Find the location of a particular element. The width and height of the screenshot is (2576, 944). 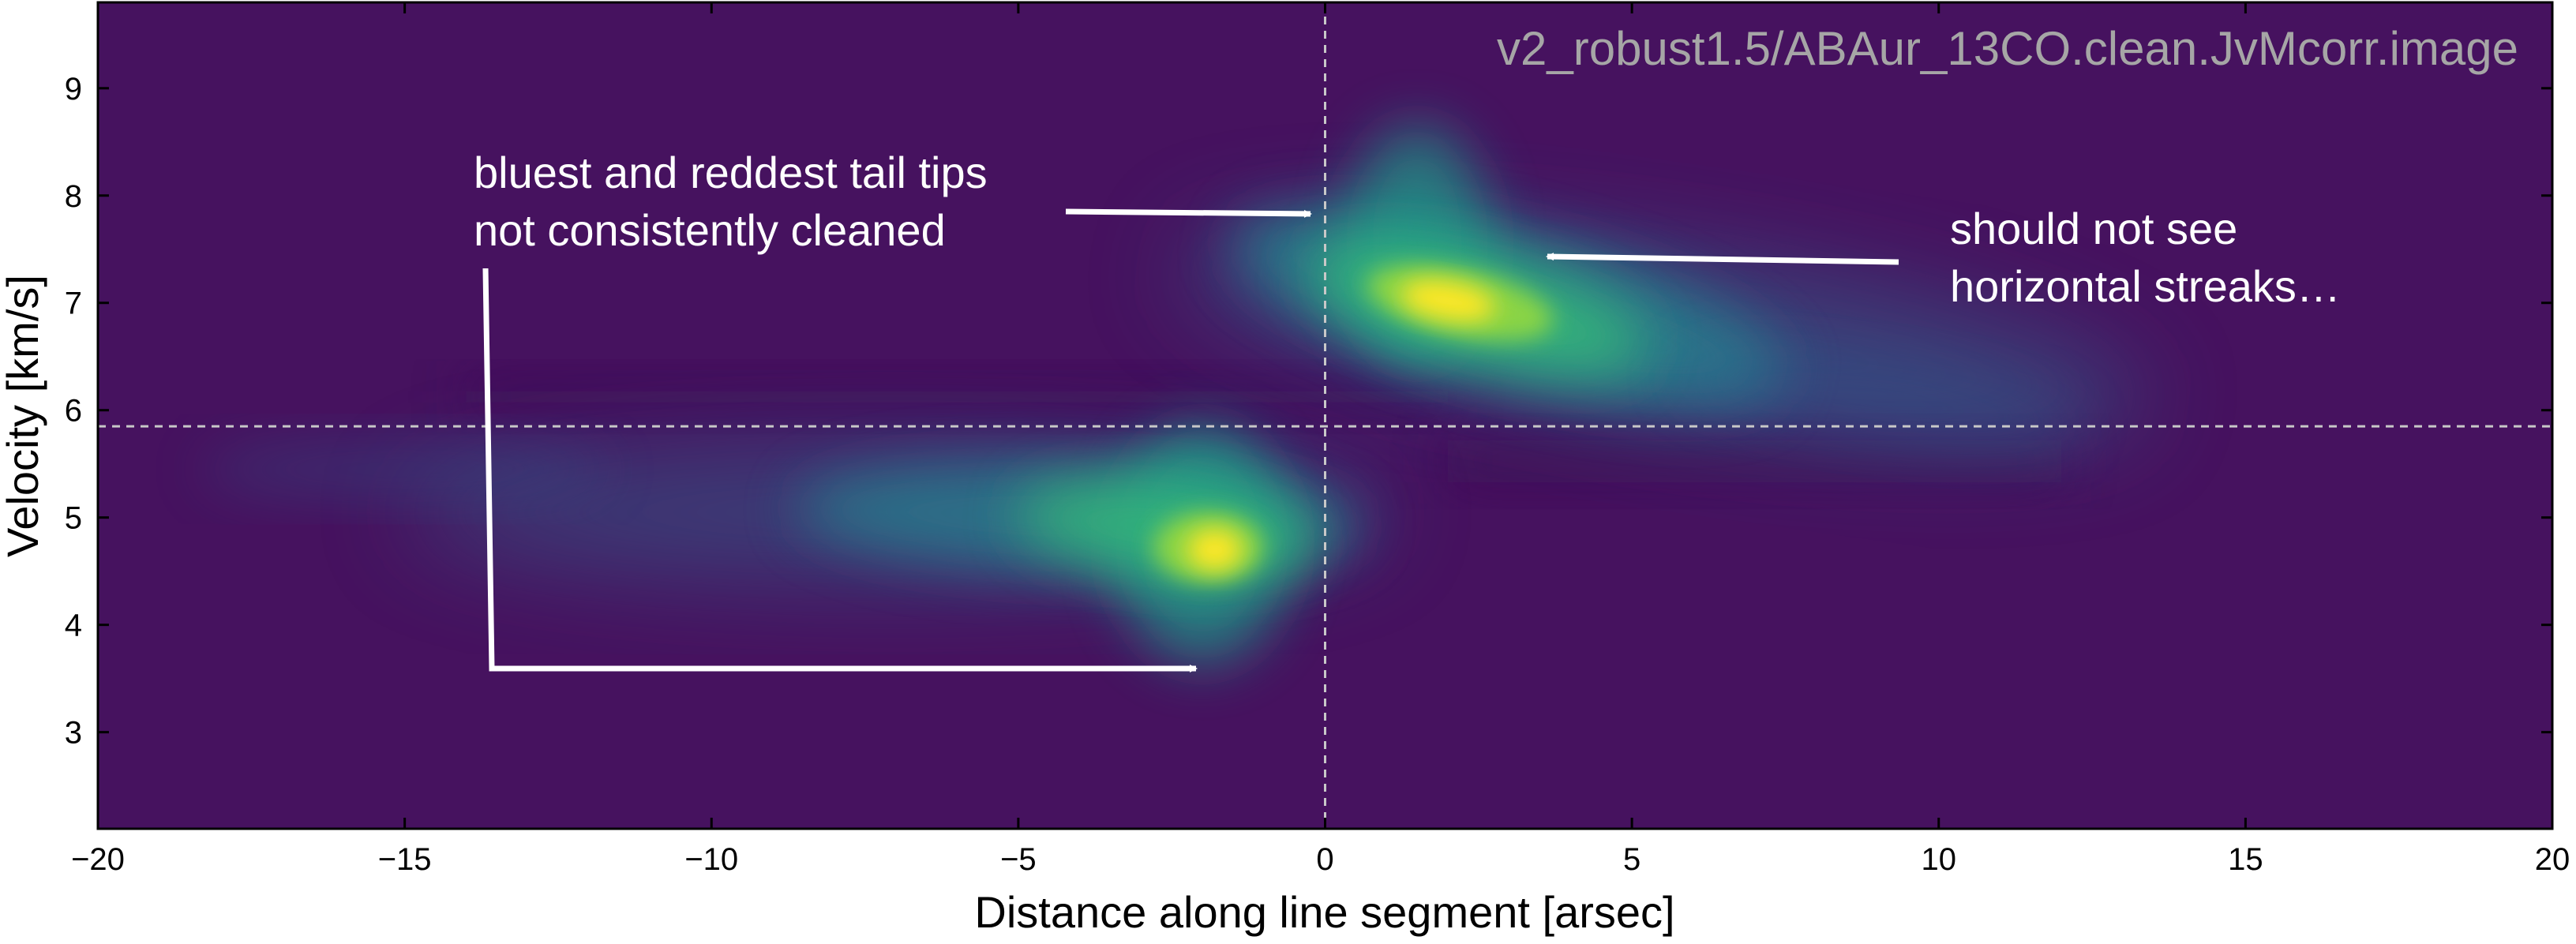

x-tick-label: −5 is located at coordinates (1018, 859).